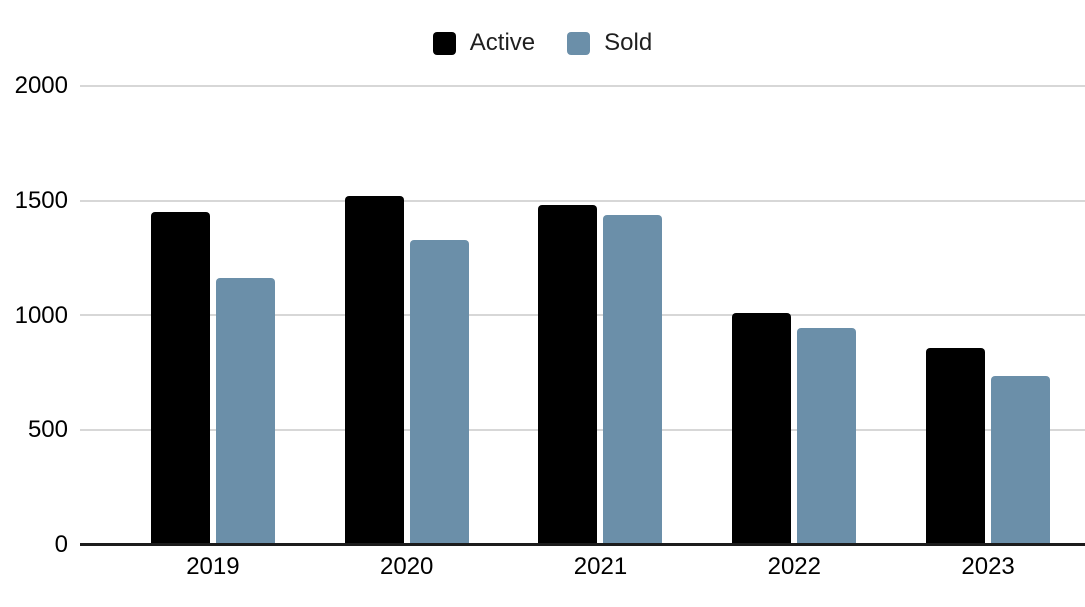 This screenshot has height=607, width=1085. What do you see at coordinates (444, 43) in the screenshot?
I see `legend-swatch-active` at bounding box center [444, 43].